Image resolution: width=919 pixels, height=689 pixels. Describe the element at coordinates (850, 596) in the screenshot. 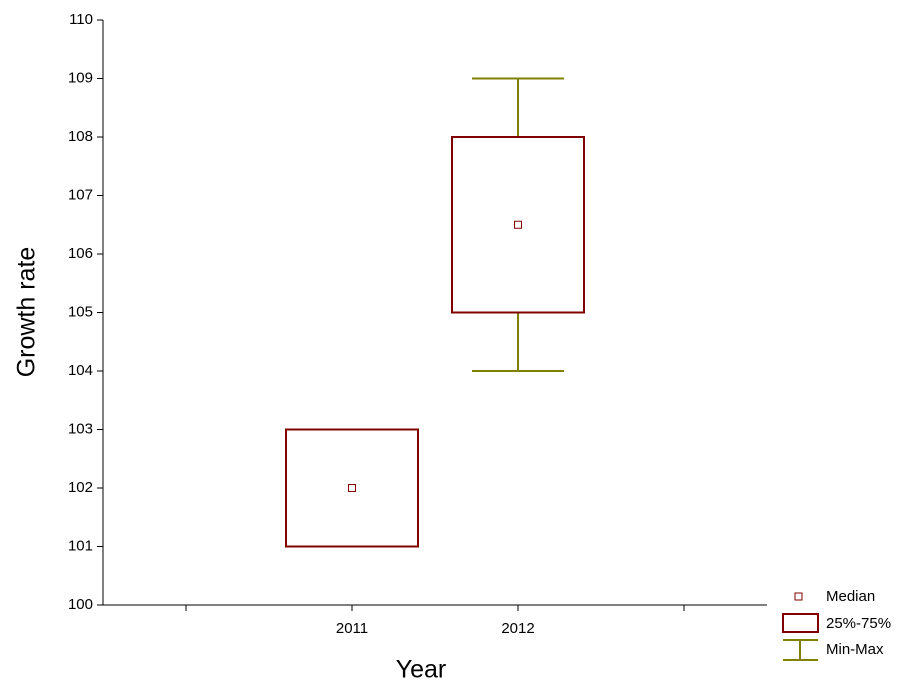

I see `legend-label: Median` at that location.